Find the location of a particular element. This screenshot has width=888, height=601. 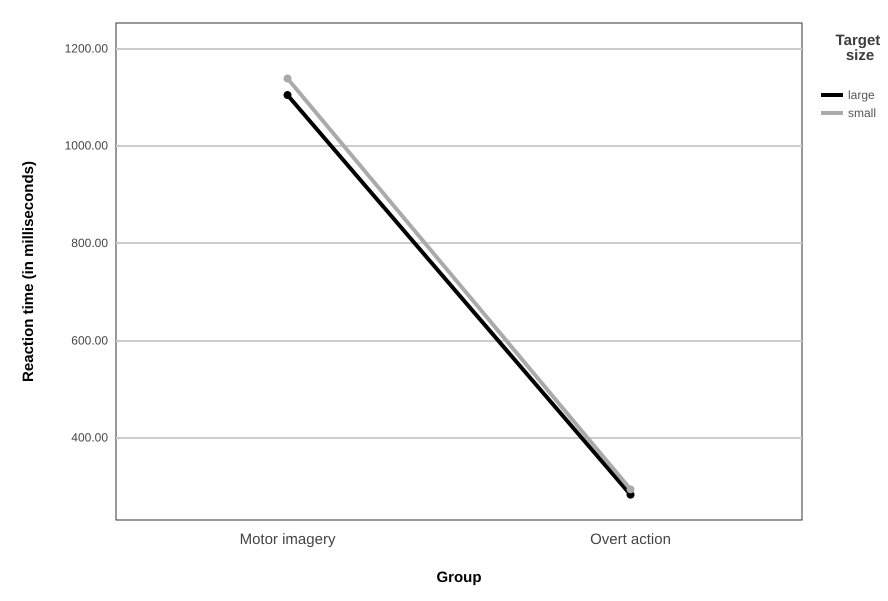

y-tick-label: 1000.00 is located at coordinates (86, 145).